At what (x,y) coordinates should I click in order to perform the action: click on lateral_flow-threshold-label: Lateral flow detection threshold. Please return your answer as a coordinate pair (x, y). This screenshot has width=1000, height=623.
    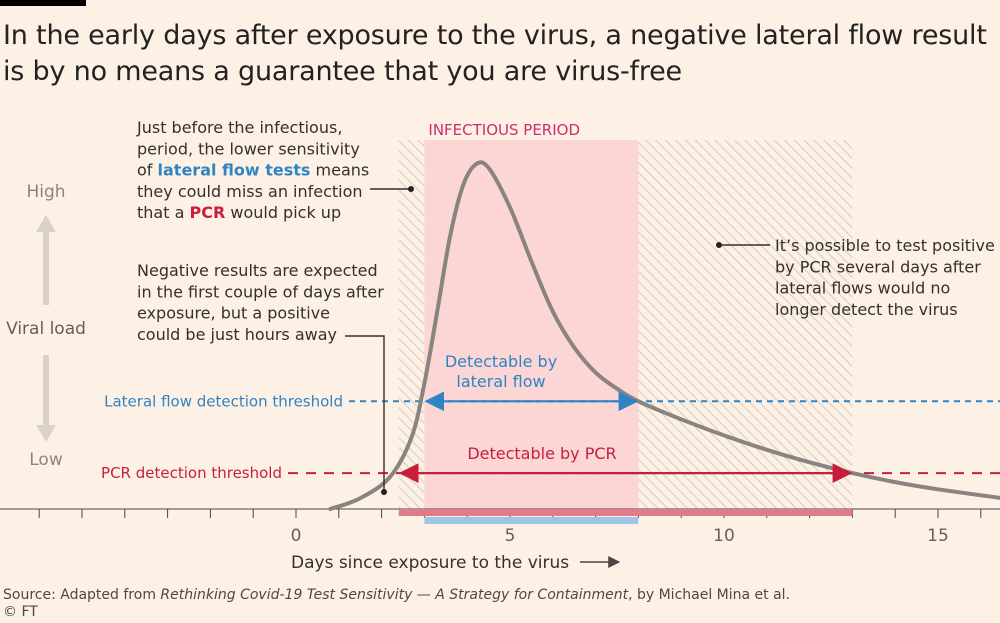
    Looking at the image, I should click on (223, 401).